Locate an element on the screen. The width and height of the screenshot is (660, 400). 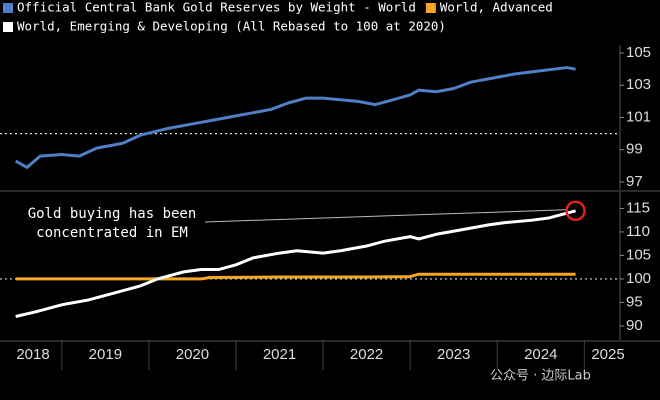
x-tick-label: 2022 is located at coordinates (366, 354).